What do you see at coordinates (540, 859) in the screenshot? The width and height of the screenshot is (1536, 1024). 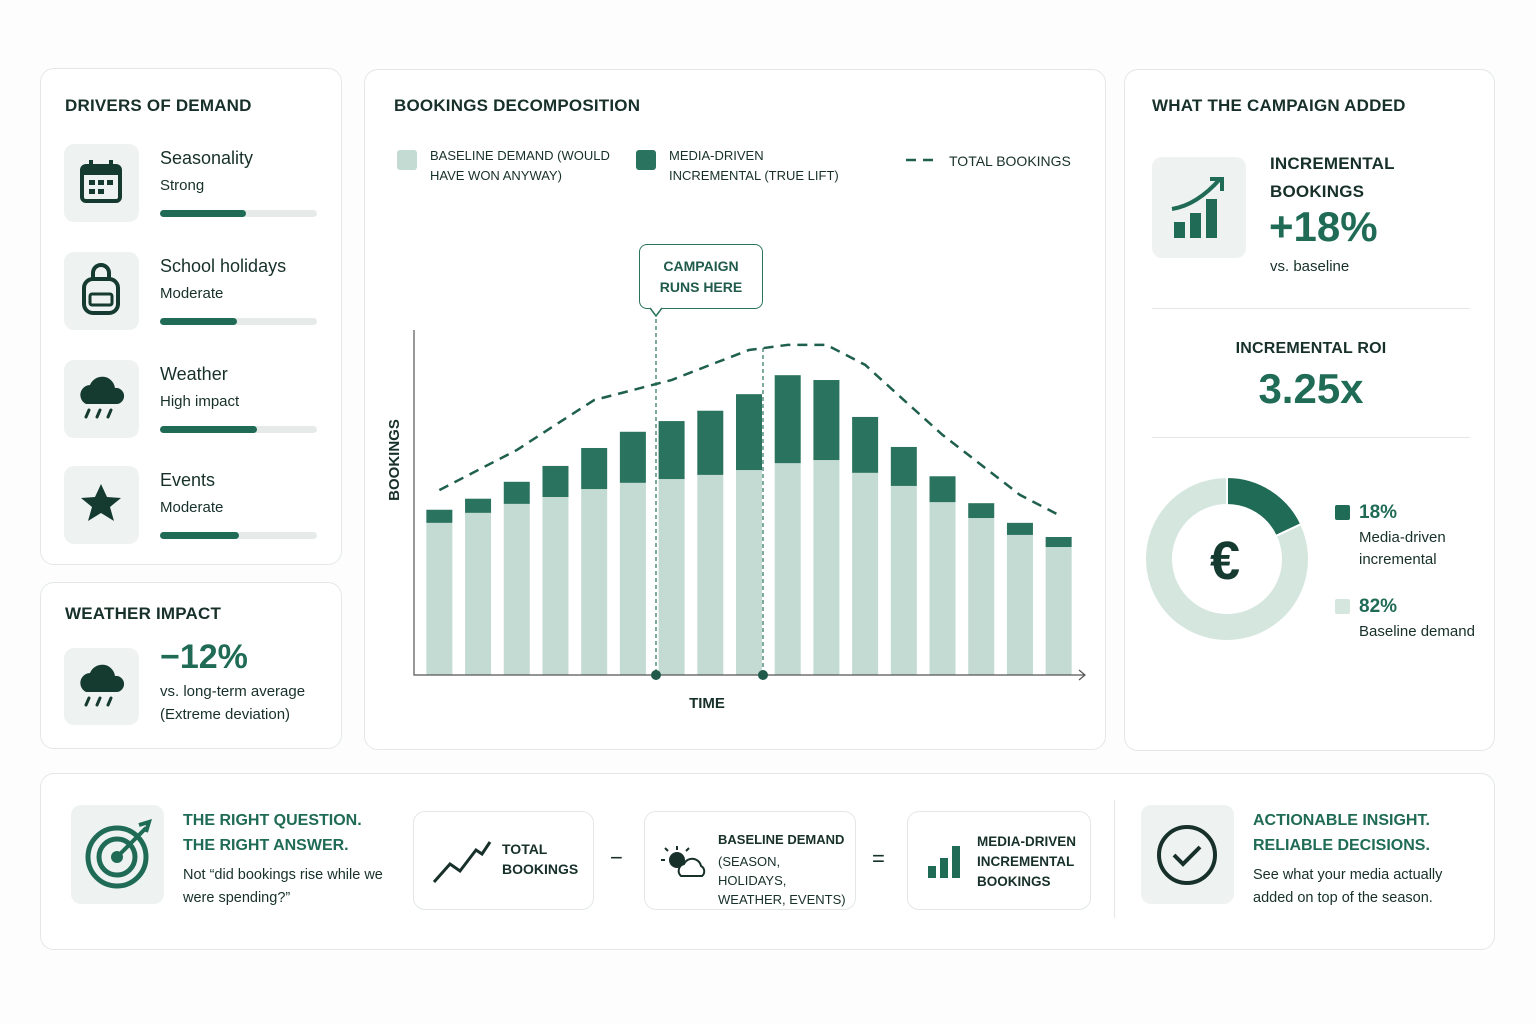 I see `equation-term: TOTAL BOOKINGS` at bounding box center [540, 859].